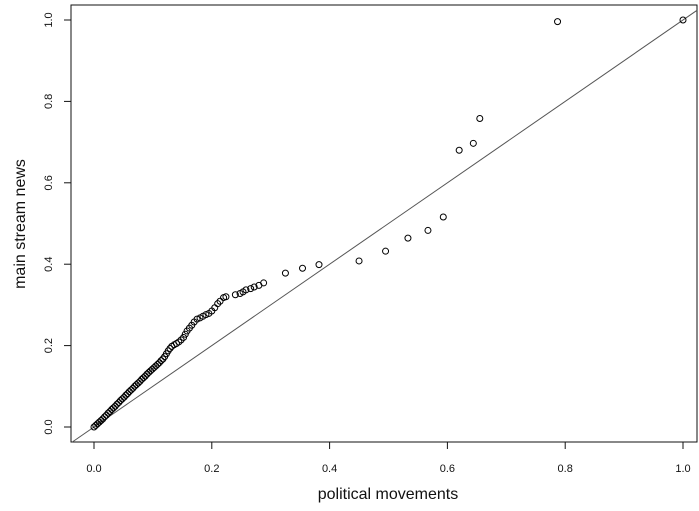 Image resolution: width=699 pixels, height=511 pixels. Describe the element at coordinates (49, 426) in the screenshot. I see `y-tick-label: 0.0` at that location.